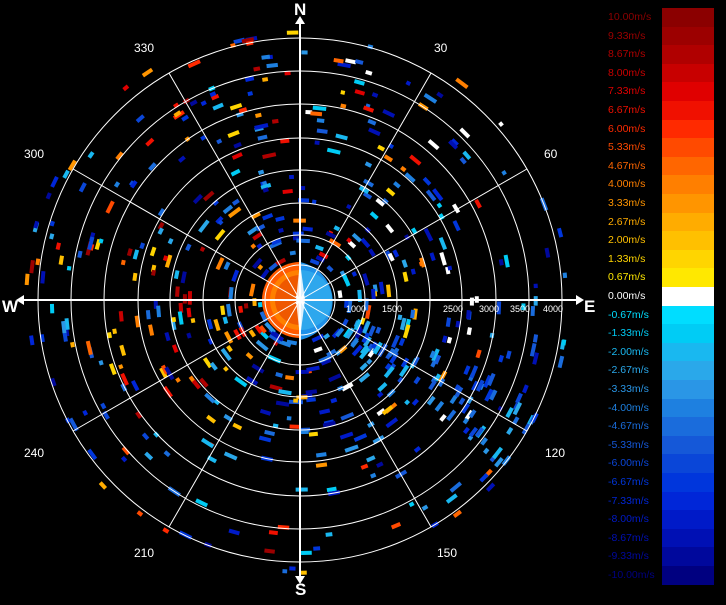 This screenshot has height=605, width=726. What do you see at coordinates (627, 35) in the screenshot?
I see `legend-label: 9.33m/s` at bounding box center [627, 35].